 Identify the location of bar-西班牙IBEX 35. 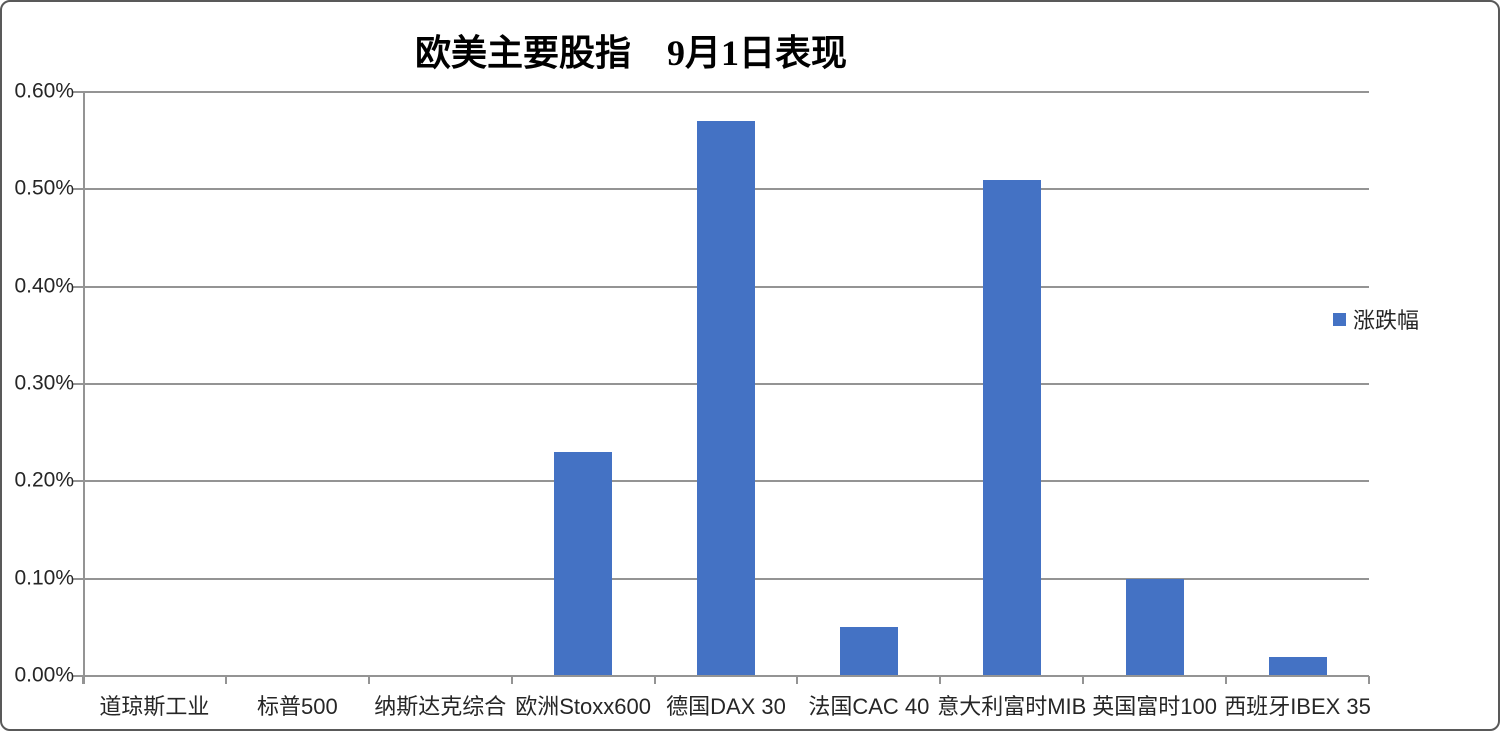
(1297, 666).